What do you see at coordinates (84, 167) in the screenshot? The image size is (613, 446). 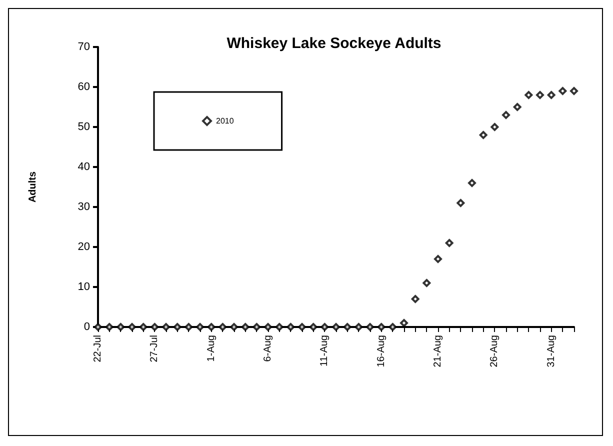 I see `y-tick-label: 40` at bounding box center [84, 167].